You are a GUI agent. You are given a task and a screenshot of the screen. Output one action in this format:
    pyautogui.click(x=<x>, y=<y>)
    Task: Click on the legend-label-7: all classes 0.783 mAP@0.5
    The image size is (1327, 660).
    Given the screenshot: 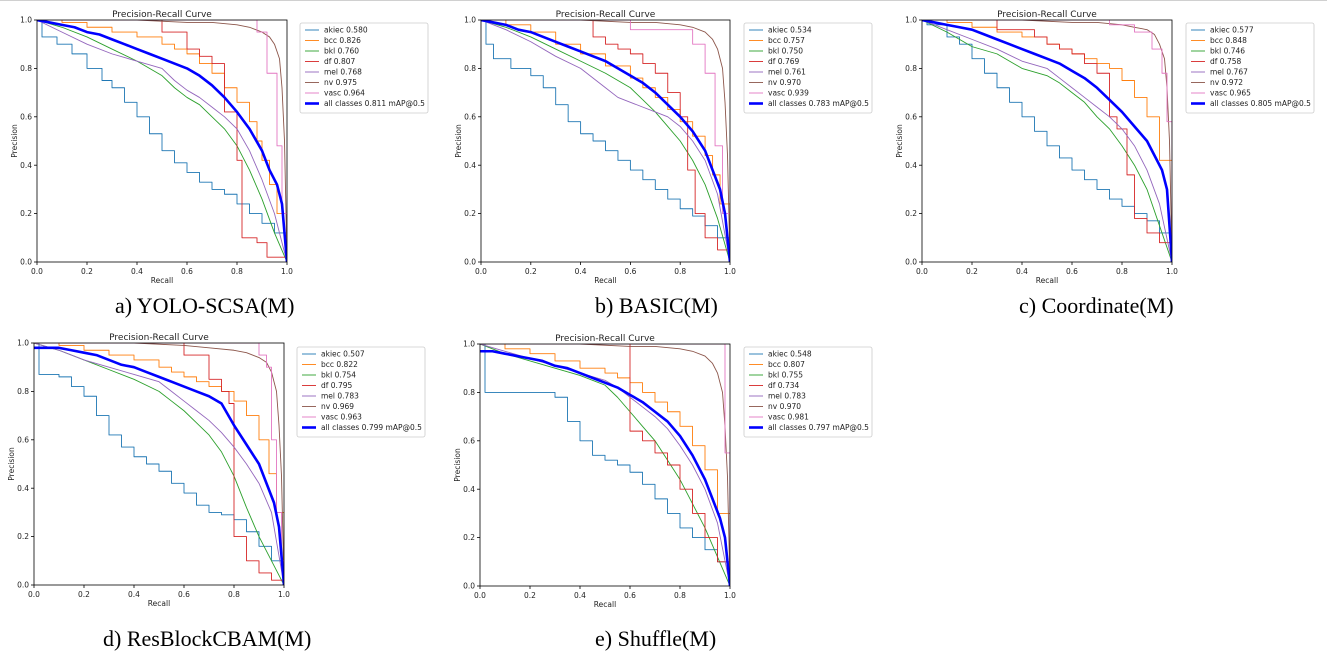 What is the action you would take?
    pyautogui.click(x=818, y=103)
    